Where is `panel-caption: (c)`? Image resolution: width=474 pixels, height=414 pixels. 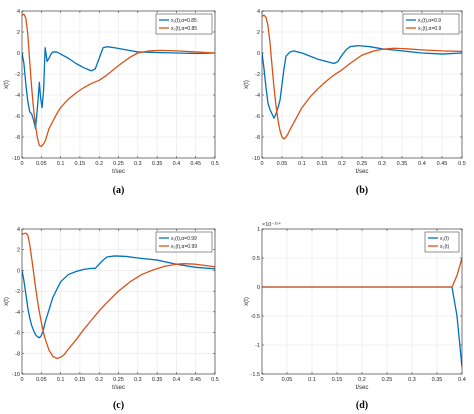
panel-caption: (c) is located at coordinates (118, 405).